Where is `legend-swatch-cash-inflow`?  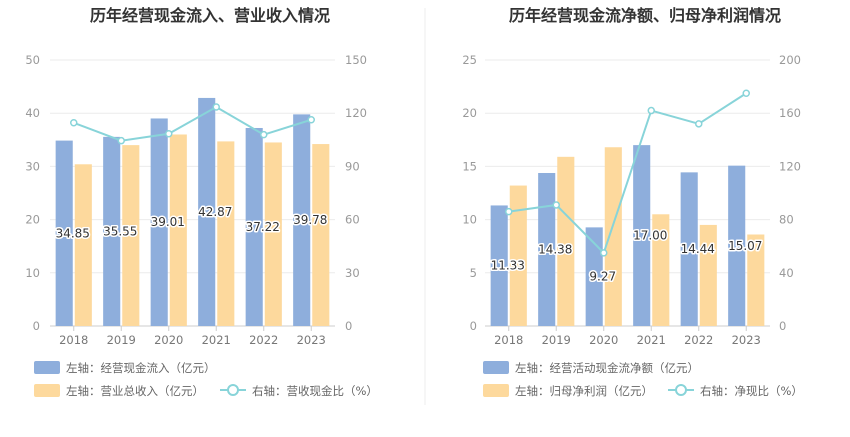
legend-swatch-cash-inflow is located at coordinates (47, 367).